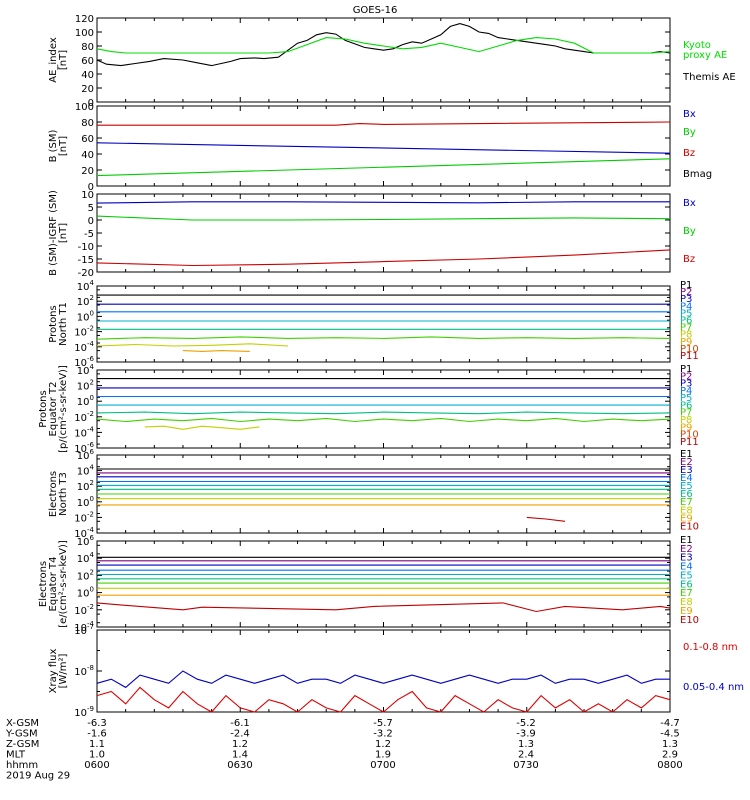 The height and width of the screenshot is (800, 750). Describe the element at coordinates (16, 755) in the screenshot. I see `footer-row-label: MLT` at that location.